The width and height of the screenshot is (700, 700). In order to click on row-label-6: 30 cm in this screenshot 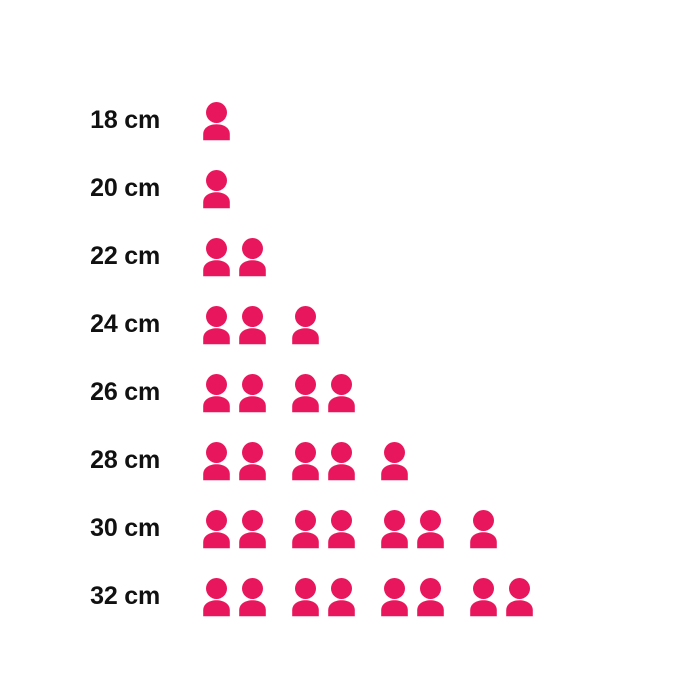, I will do `click(125, 527)`.